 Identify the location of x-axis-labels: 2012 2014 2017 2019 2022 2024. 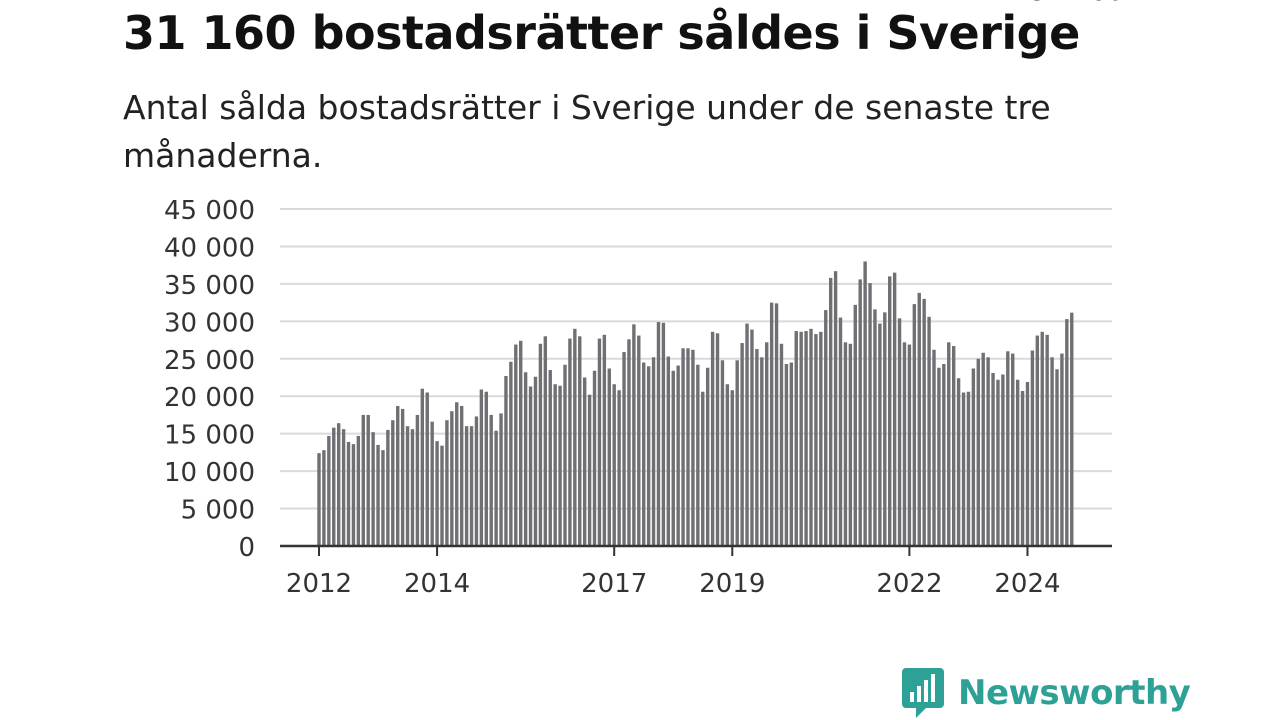
(673, 584).